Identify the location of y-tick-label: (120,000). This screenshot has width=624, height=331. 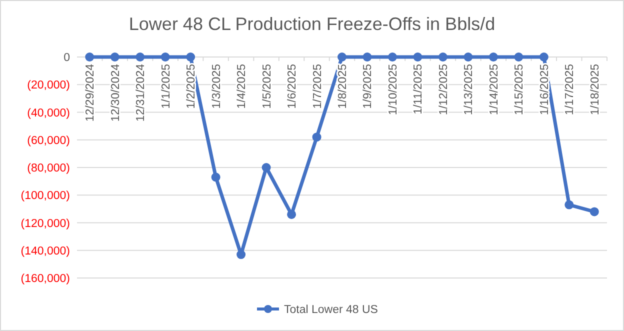
(45, 224).